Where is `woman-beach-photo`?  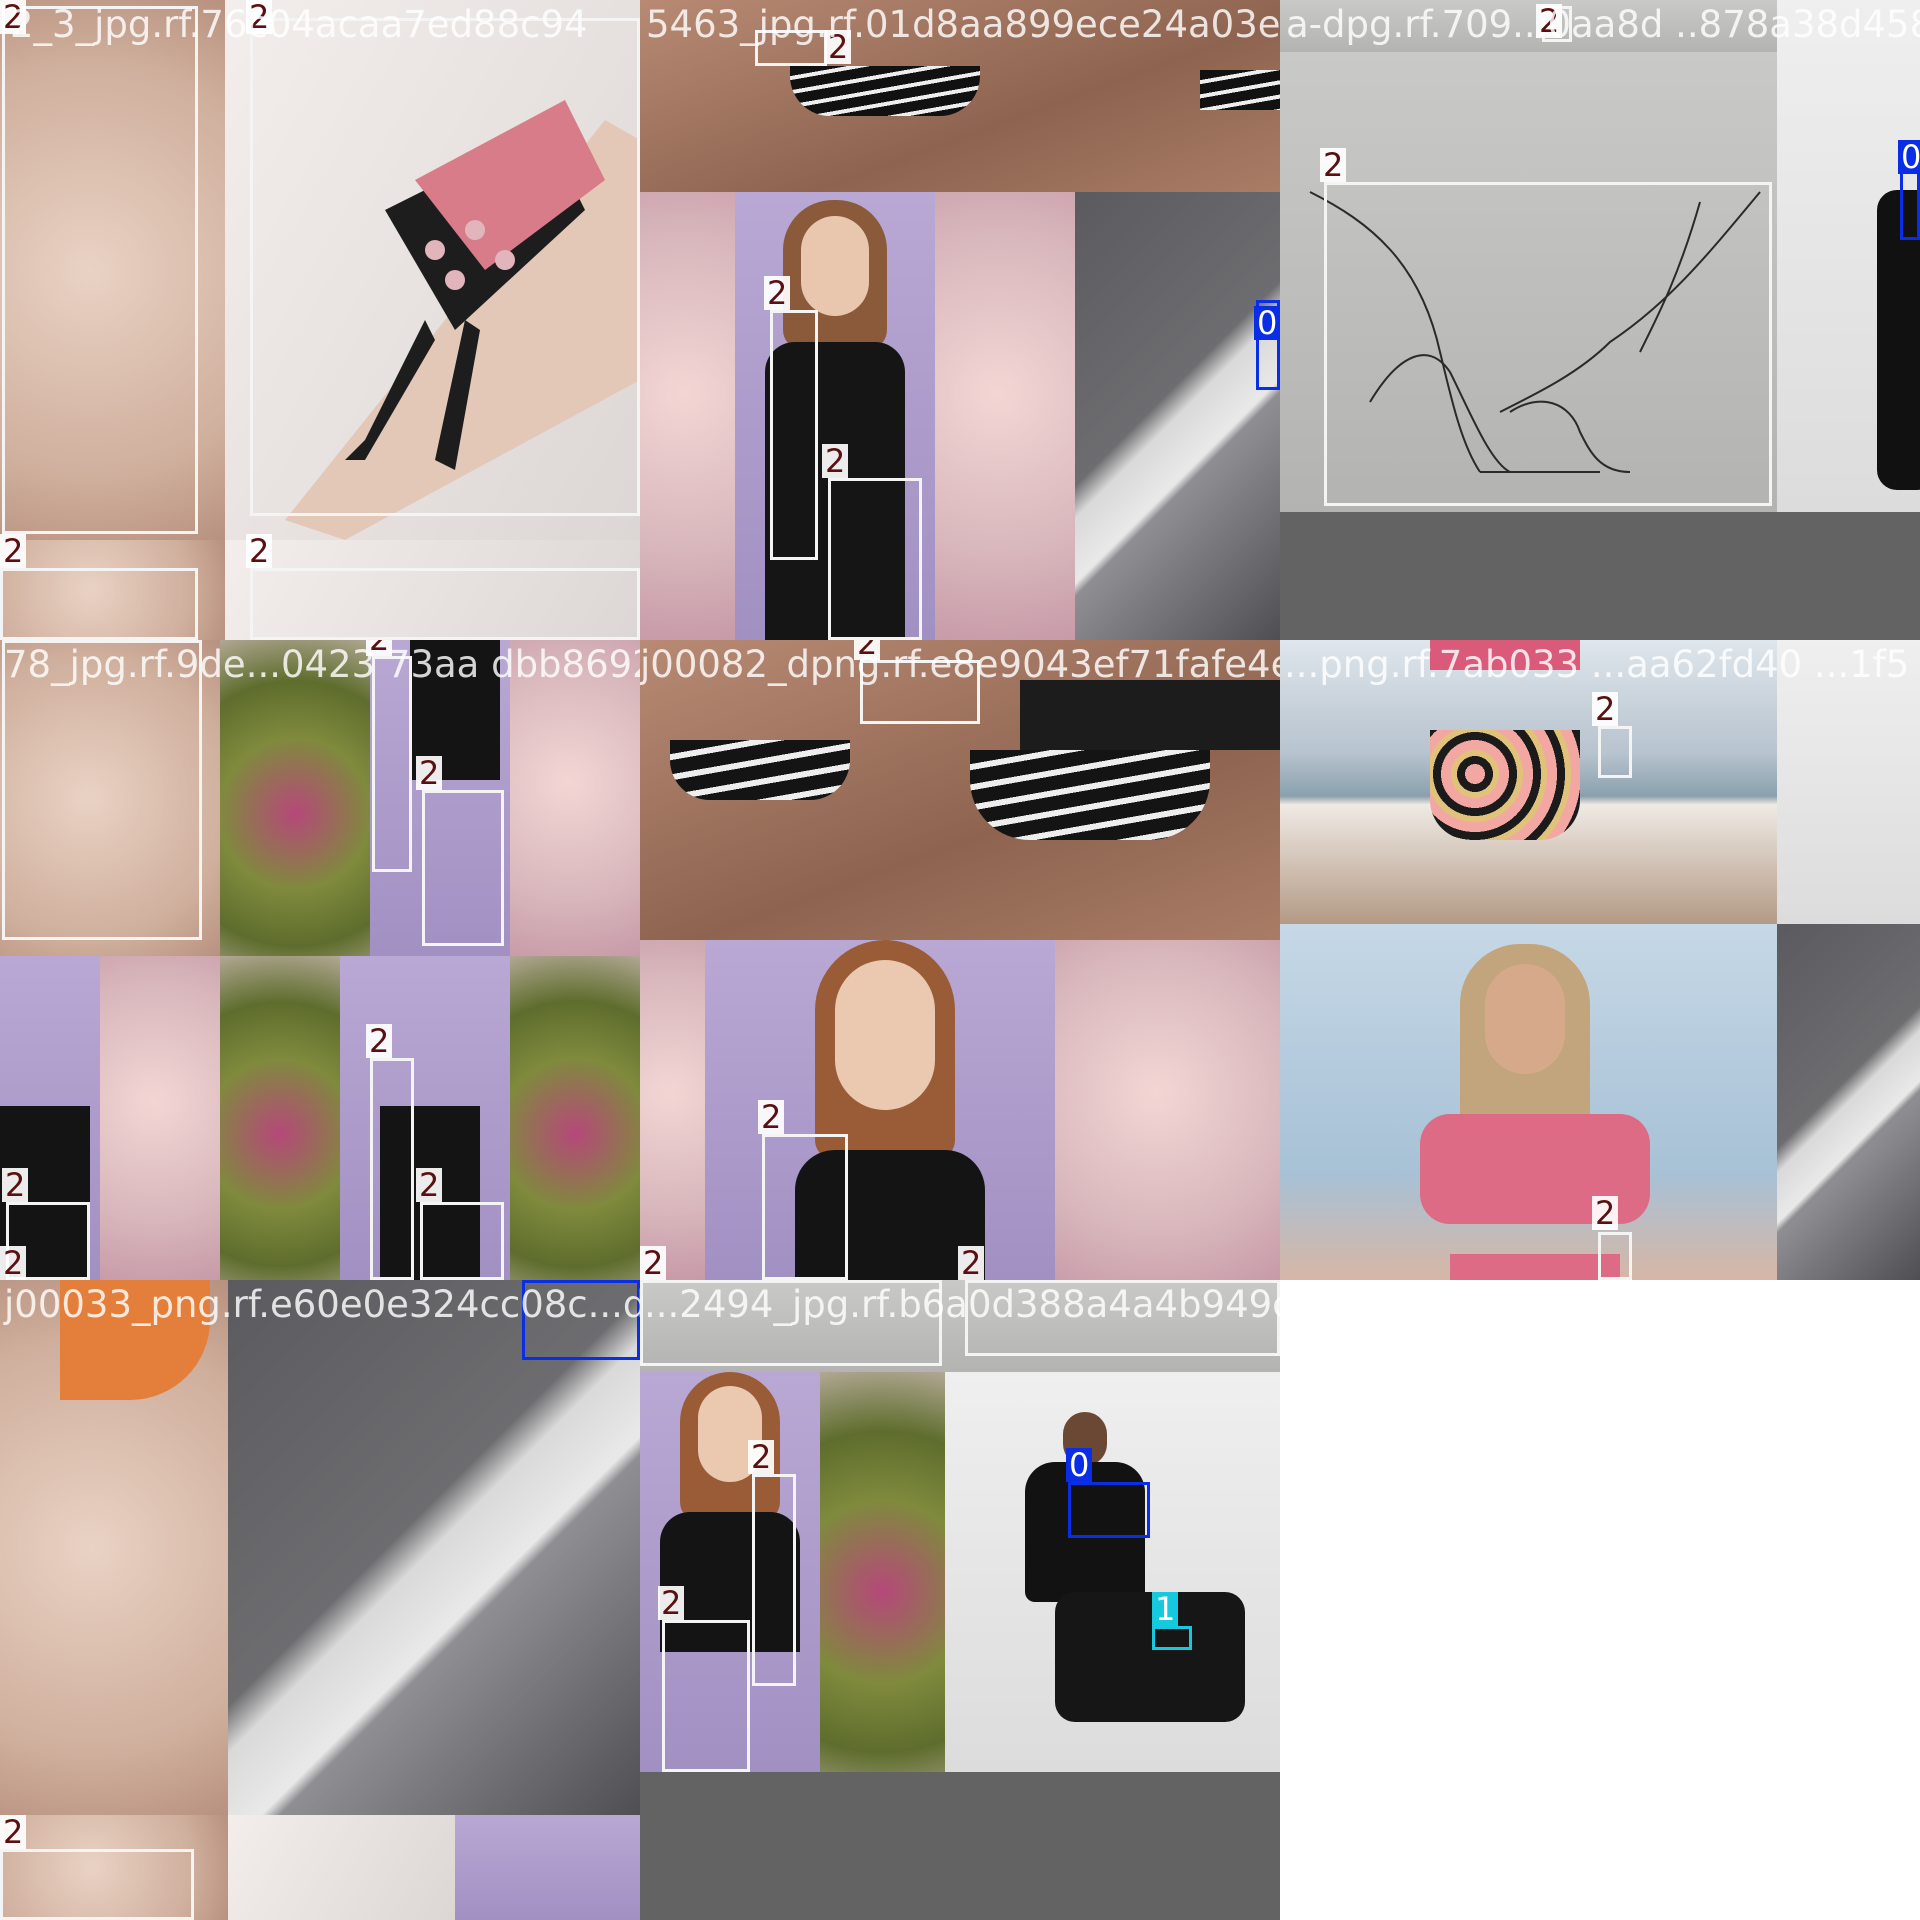 woman-beach-photo is located at coordinates (1528, 1102).